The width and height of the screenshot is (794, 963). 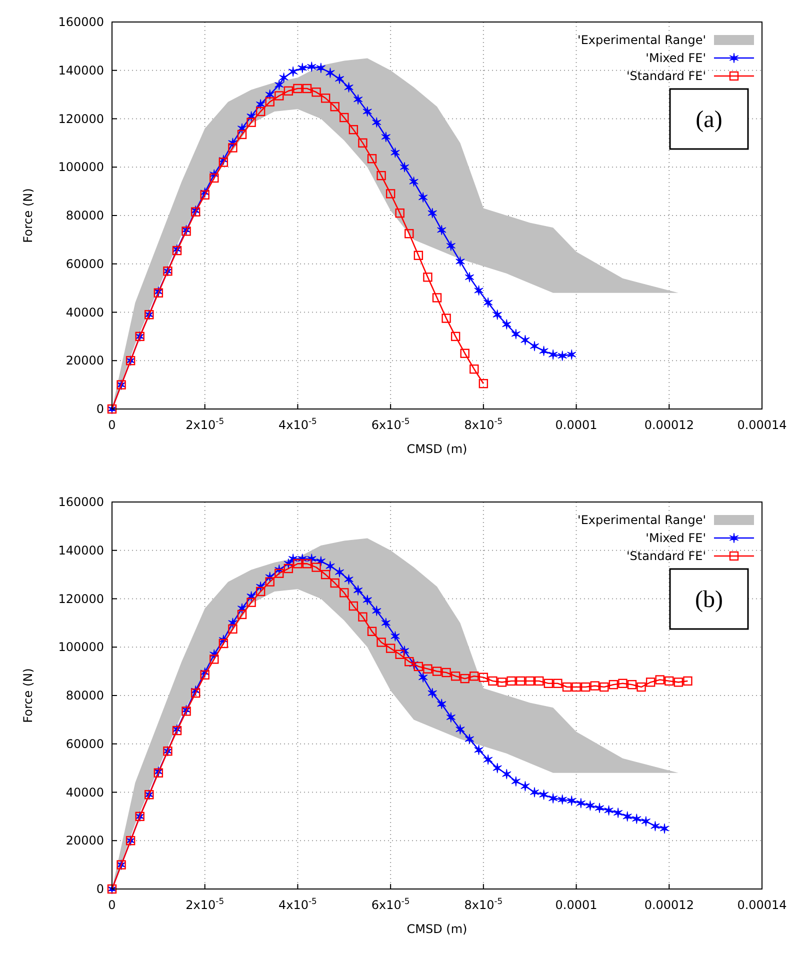 I want to click on x-tick-label: 0.00012, so click(x=669, y=905).